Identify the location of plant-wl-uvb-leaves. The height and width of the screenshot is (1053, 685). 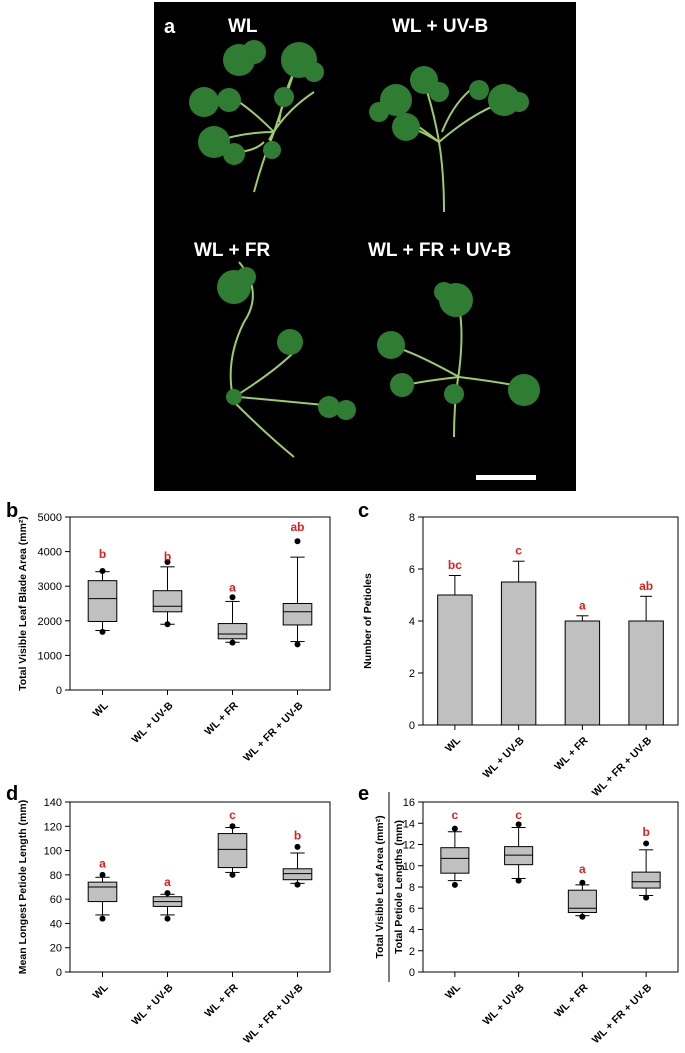
(449, 103).